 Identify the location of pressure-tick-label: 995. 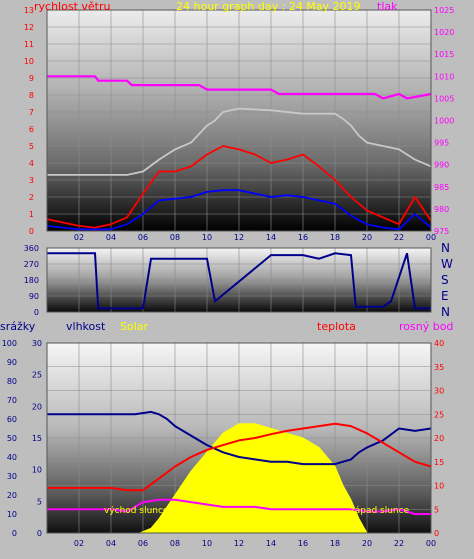
(441, 143).